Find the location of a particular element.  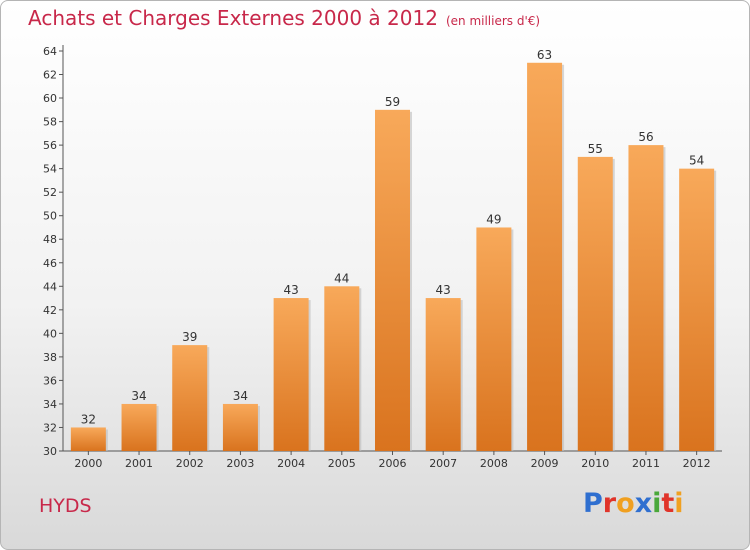

logo-letter: P is located at coordinates (593, 503).